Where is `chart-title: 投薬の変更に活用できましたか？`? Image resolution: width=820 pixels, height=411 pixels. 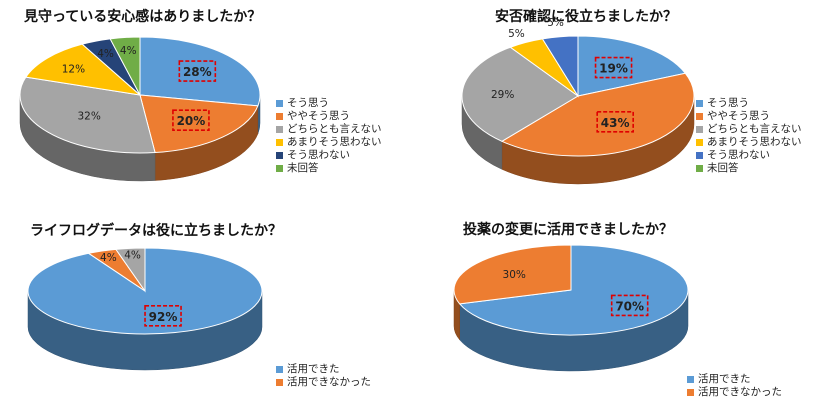 chart-title: 投薬の変更に活用できましたか？ is located at coordinates (568, 230).